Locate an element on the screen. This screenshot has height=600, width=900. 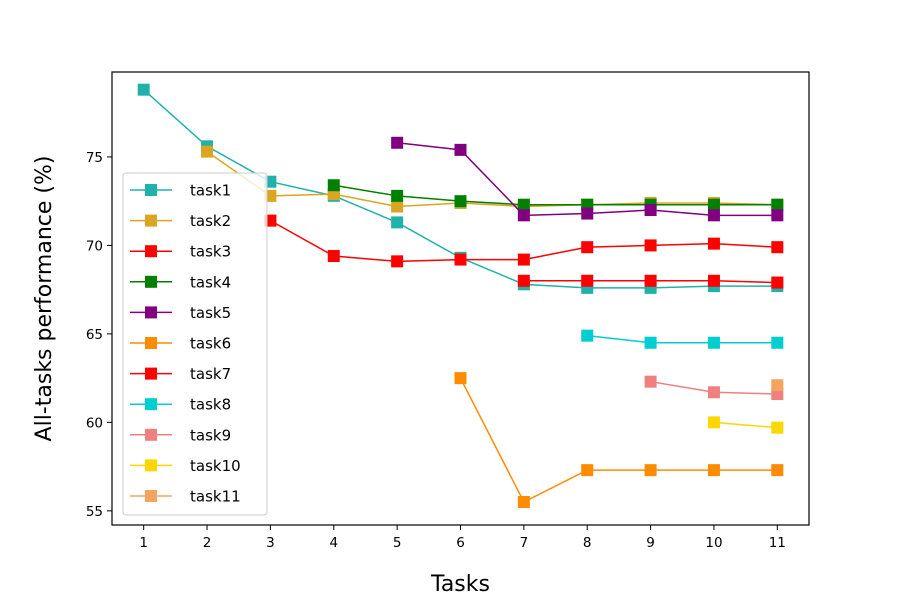
series-line-task8 is located at coordinates (682, 339).